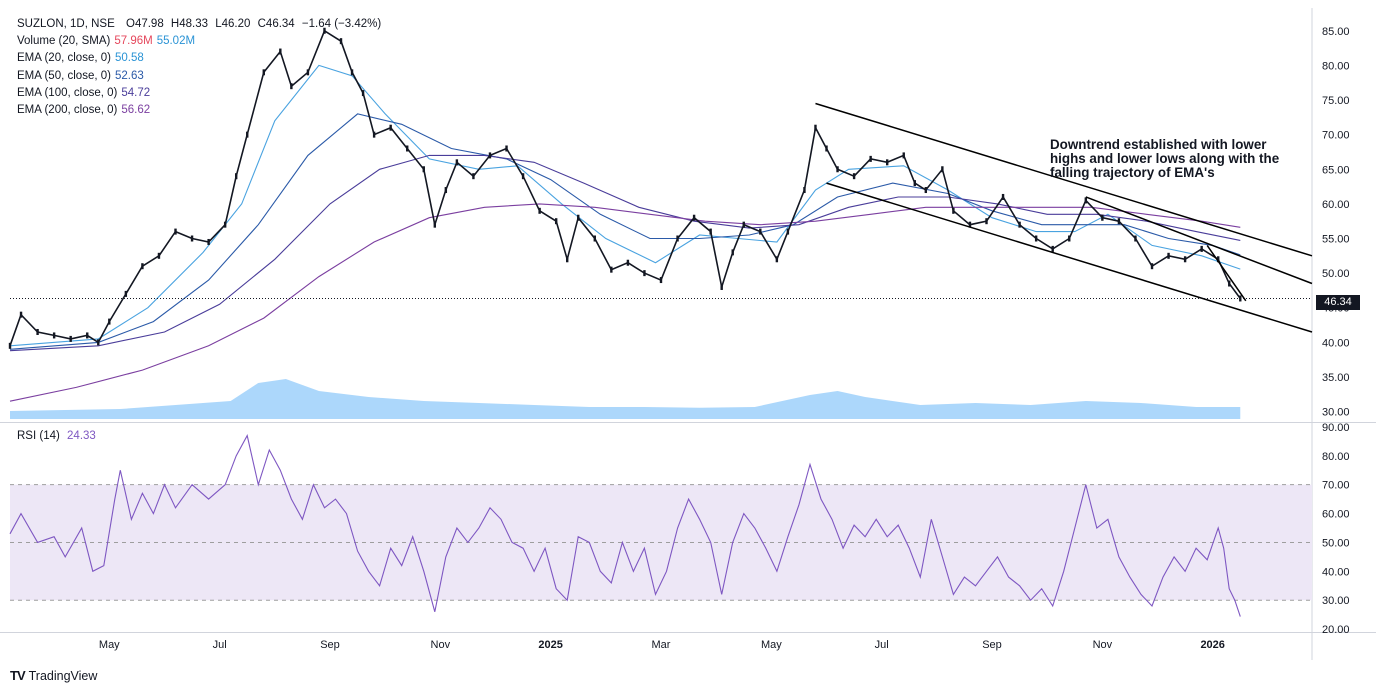 This screenshot has width=1376, height=693. What do you see at coordinates (67, 110) in the screenshot?
I see `indicator-label: EMA (200, close, 0)` at bounding box center [67, 110].